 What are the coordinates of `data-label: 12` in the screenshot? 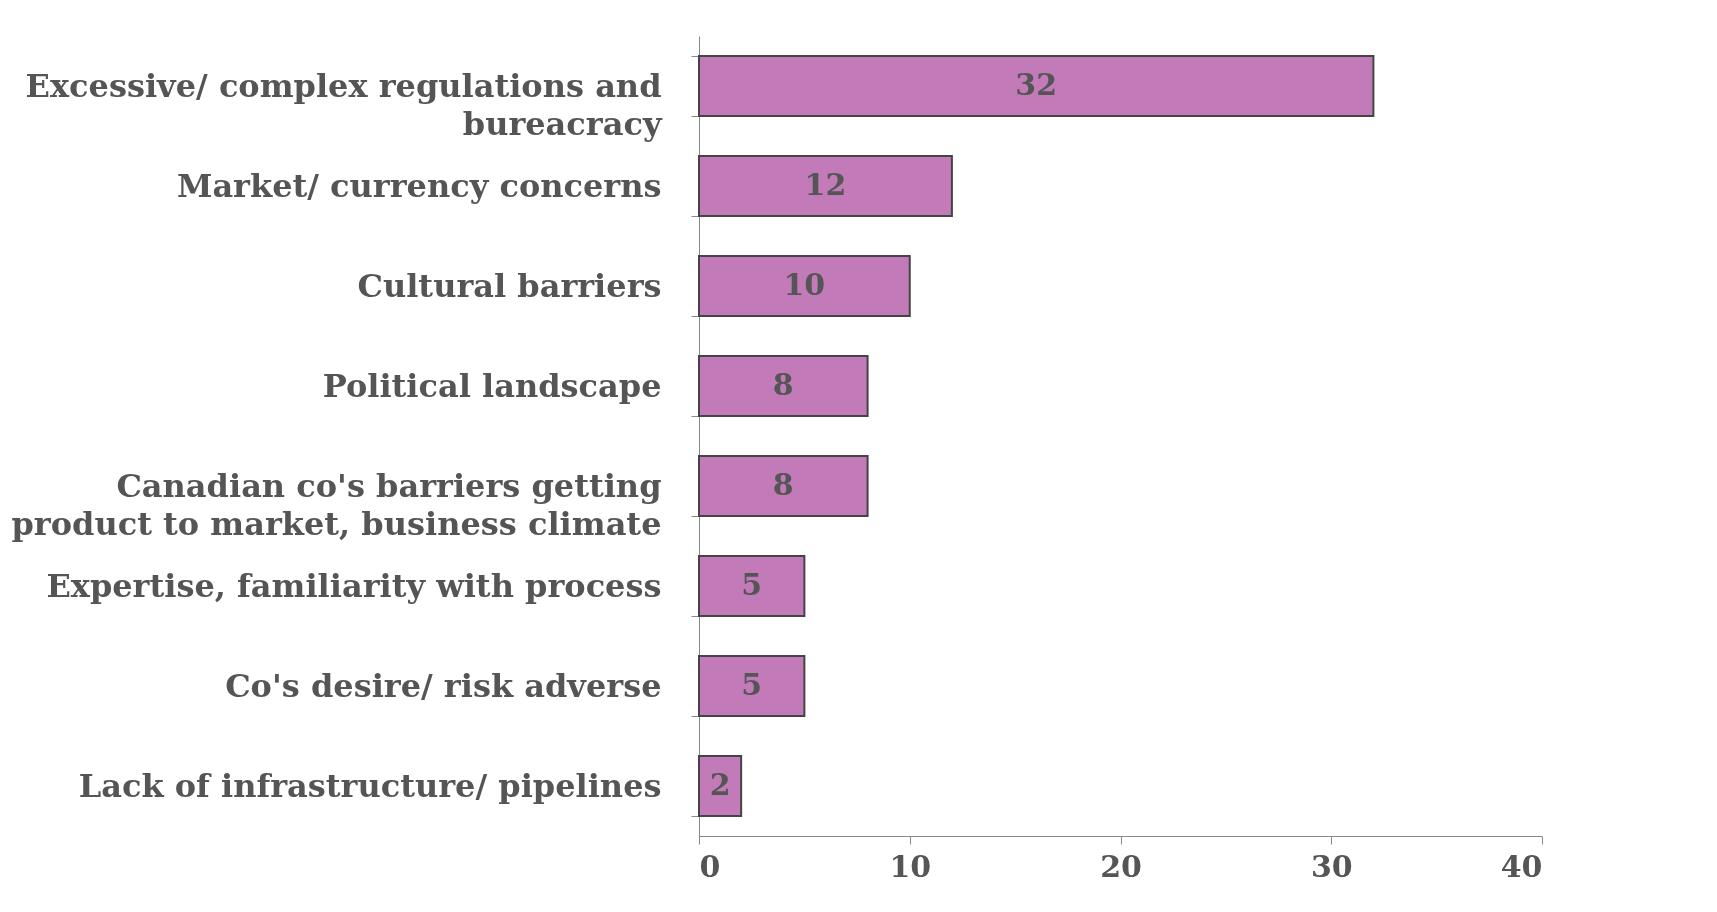 It's located at (825, 184).